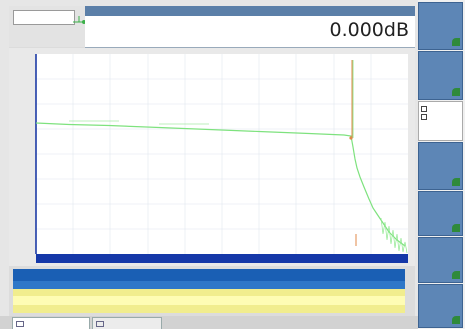 This screenshot has height=329, width=465. I want to click on measurement-header: 0.000dB, so click(250, 27).